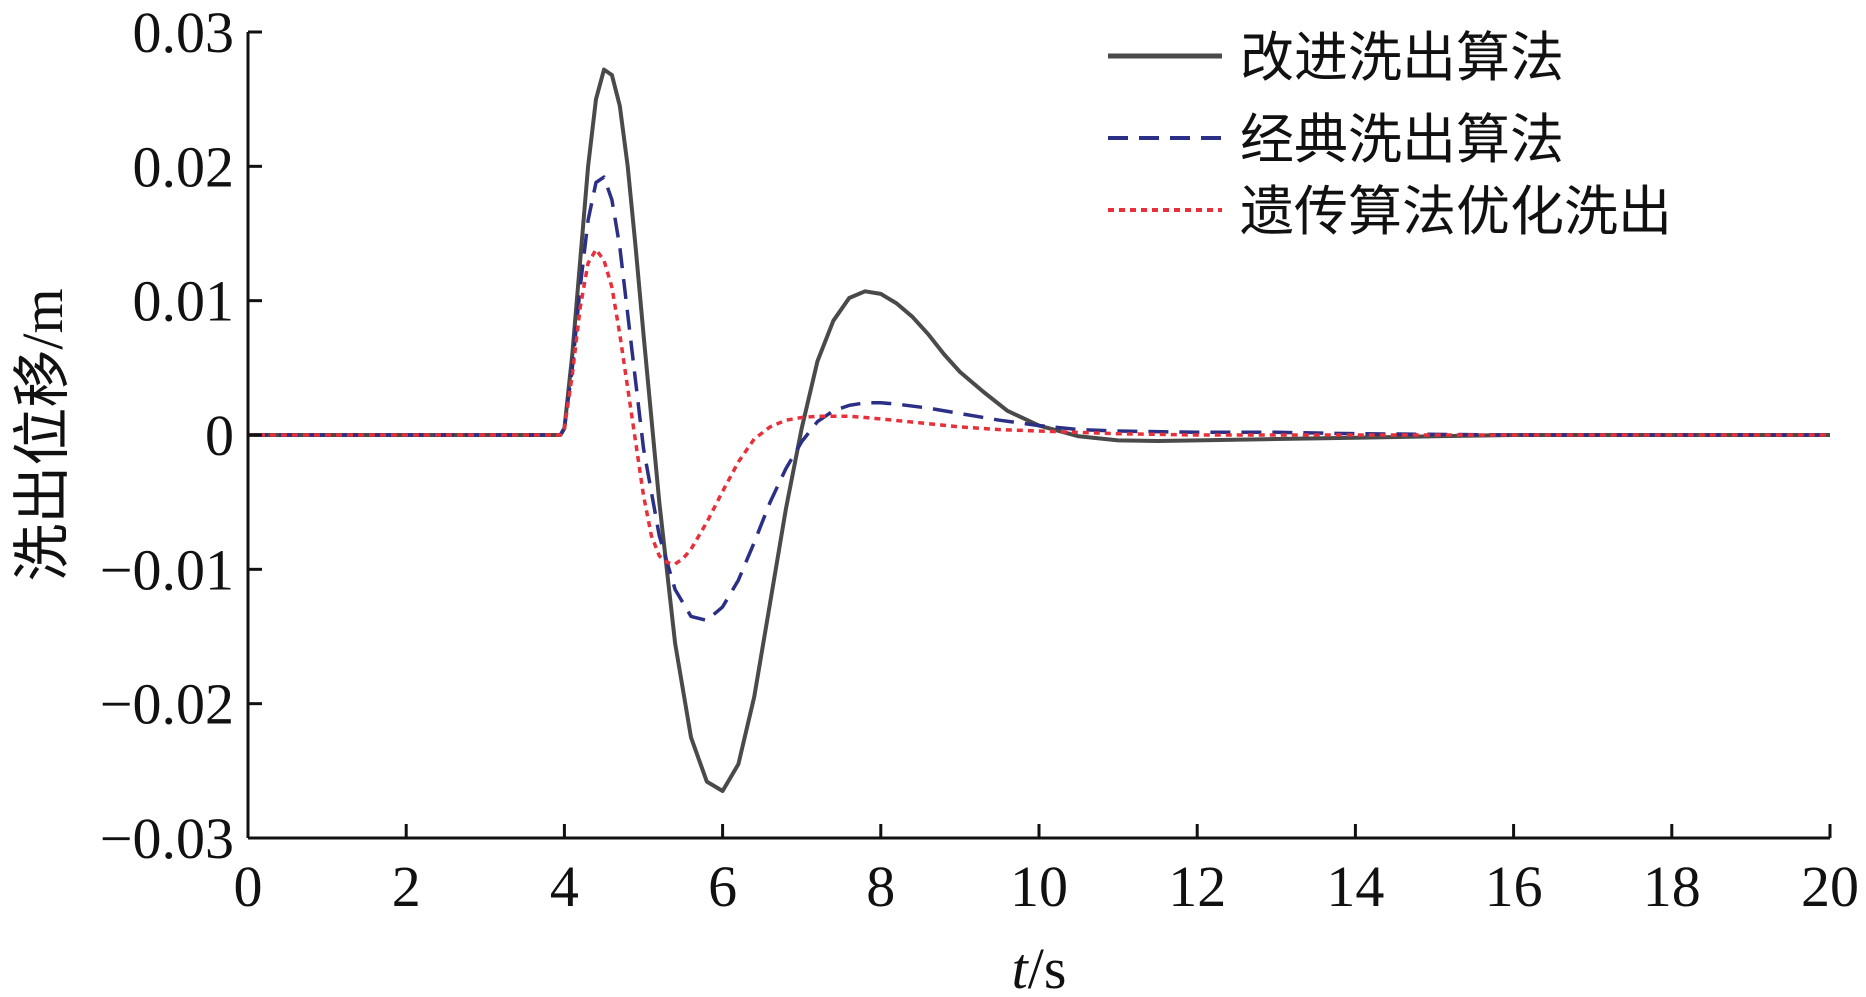 The height and width of the screenshot is (997, 1866). Describe the element at coordinates (1672, 886) in the screenshot. I see `x-tick-label: 18` at that location.